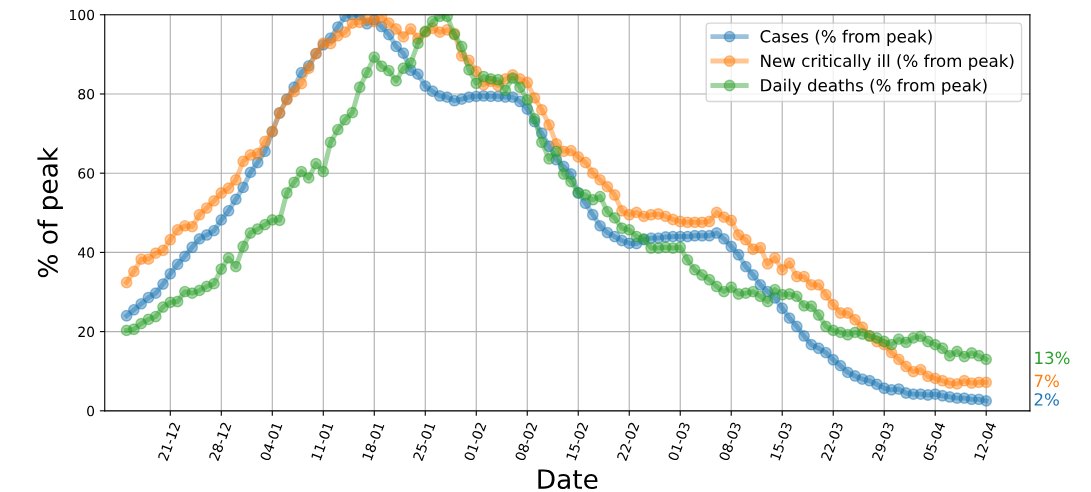 This screenshot has height=492, width=1091. What do you see at coordinates (91, 411) in the screenshot?
I see `y-tick-label: 0` at bounding box center [91, 411].